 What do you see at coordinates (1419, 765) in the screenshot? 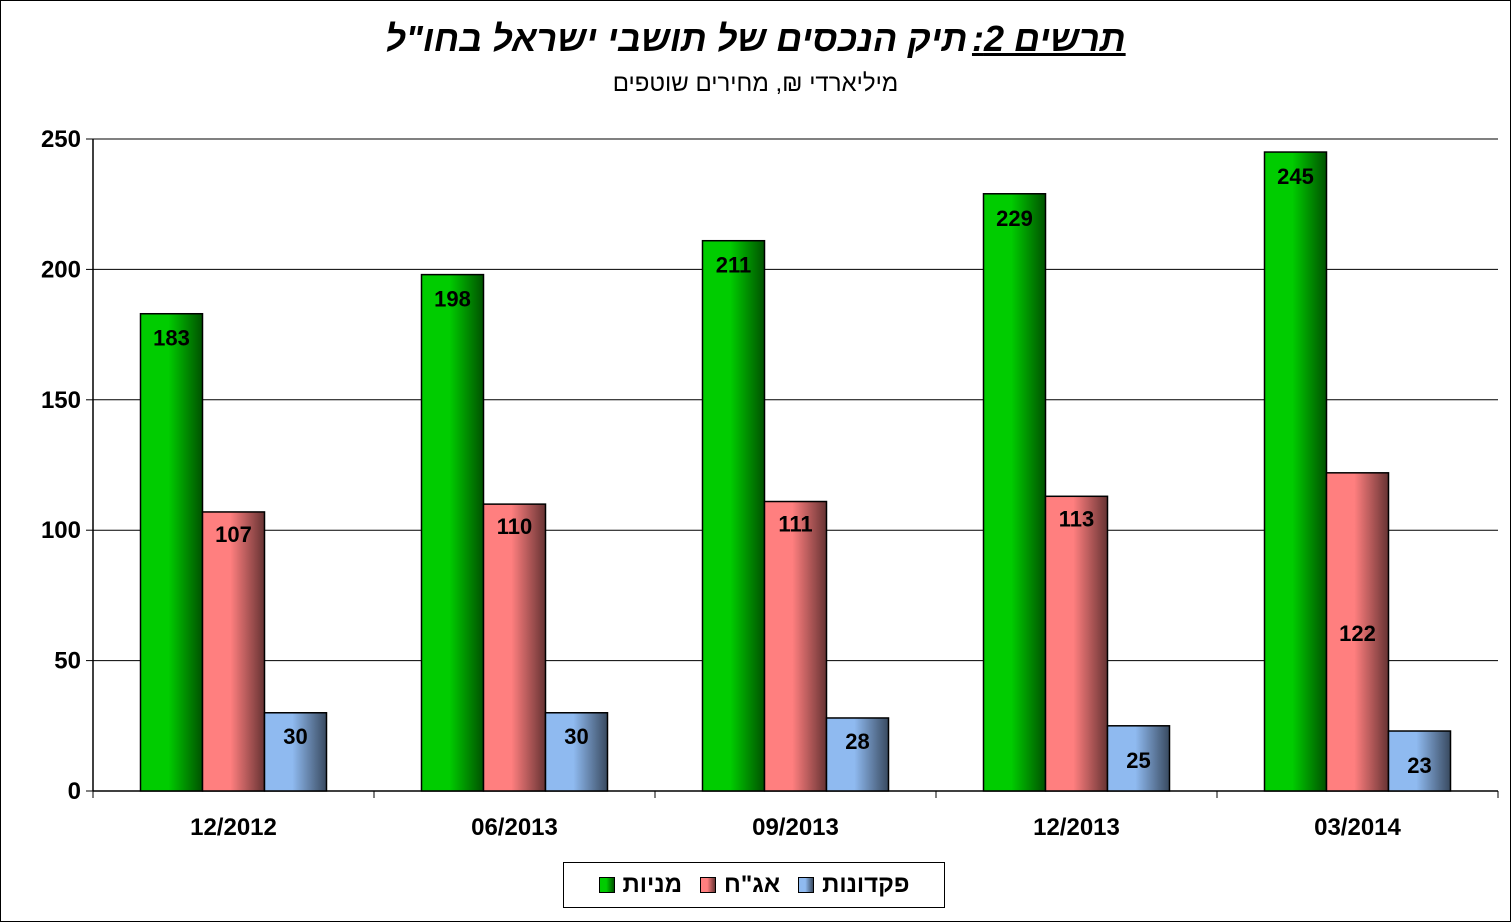
I see `data-label: 23` at bounding box center [1419, 765].